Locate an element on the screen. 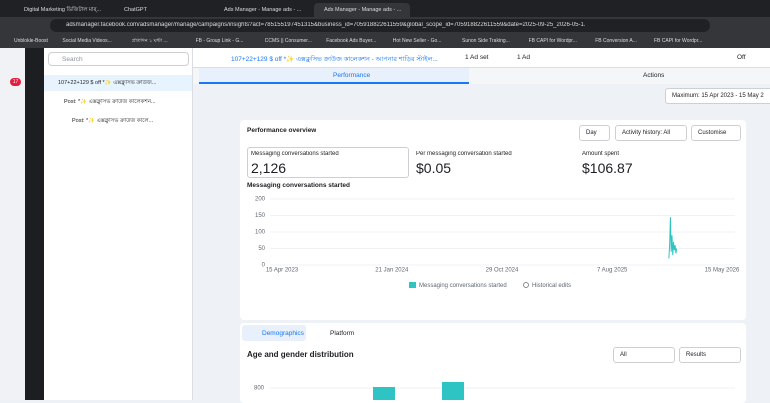 The image size is (770, 403). card-title: Age and gender distribution is located at coordinates (300, 354).